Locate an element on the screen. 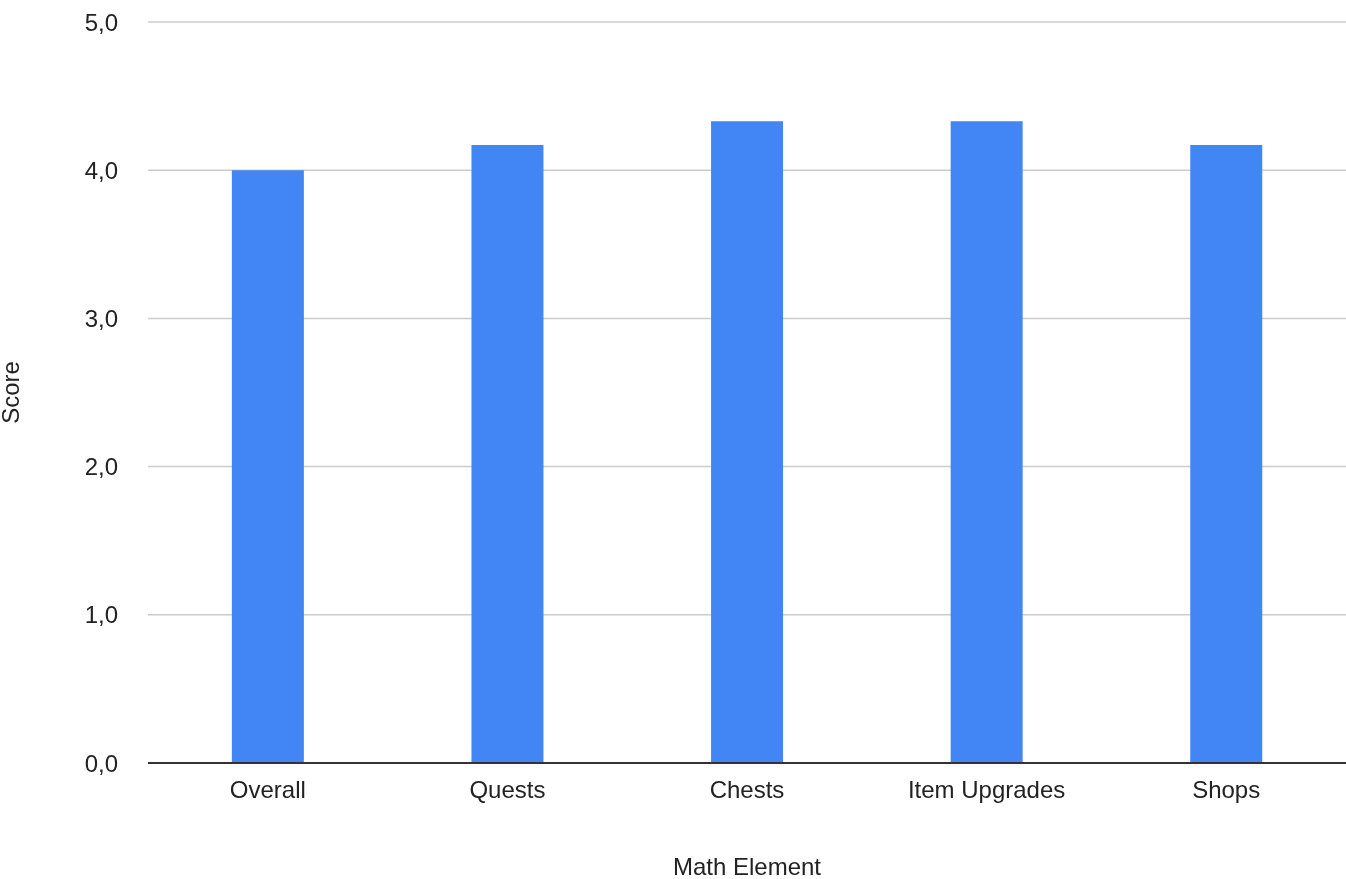 The image size is (1346, 879). y-tick-label: 5,0 is located at coordinates (101, 22).